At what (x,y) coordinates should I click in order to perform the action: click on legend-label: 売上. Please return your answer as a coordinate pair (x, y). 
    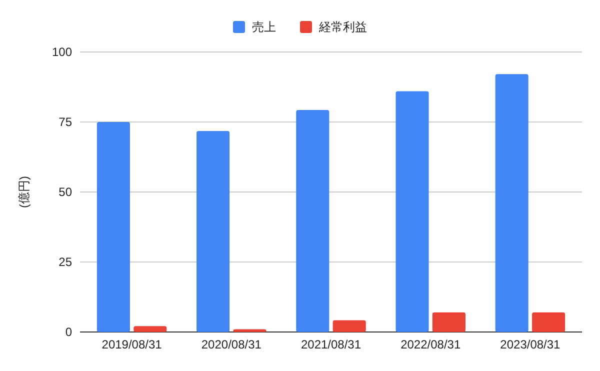
    Looking at the image, I should click on (264, 27).